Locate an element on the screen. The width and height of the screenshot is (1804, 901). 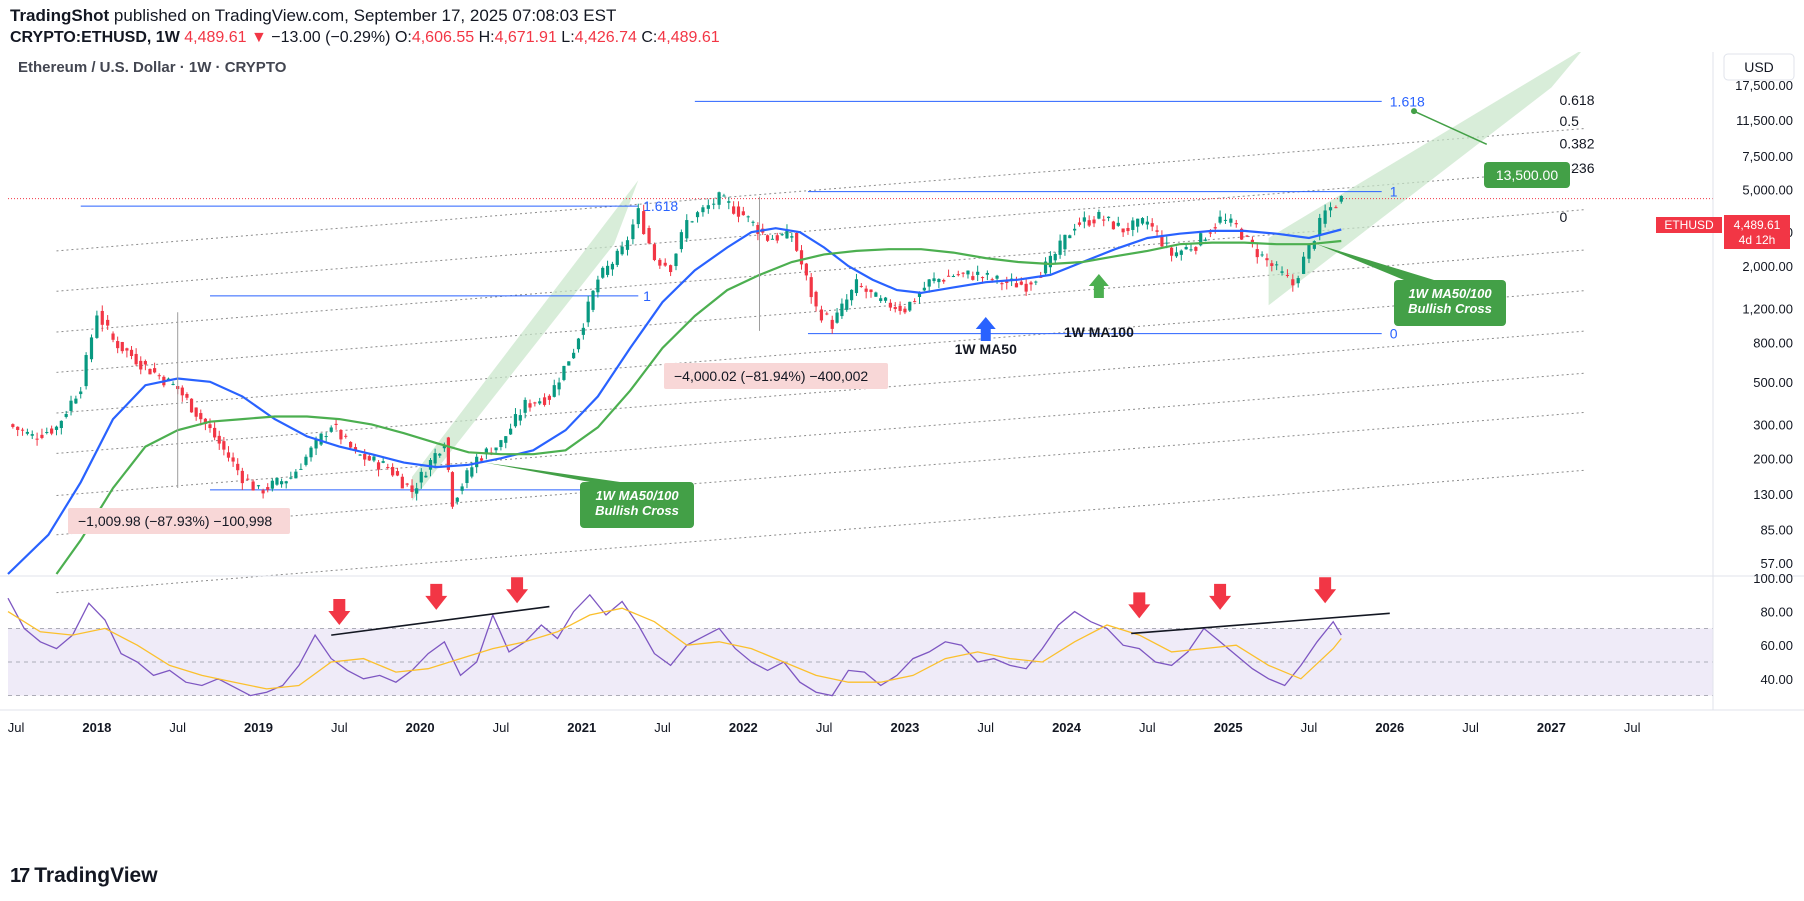
channel-line is located at coordinates (820, 474).